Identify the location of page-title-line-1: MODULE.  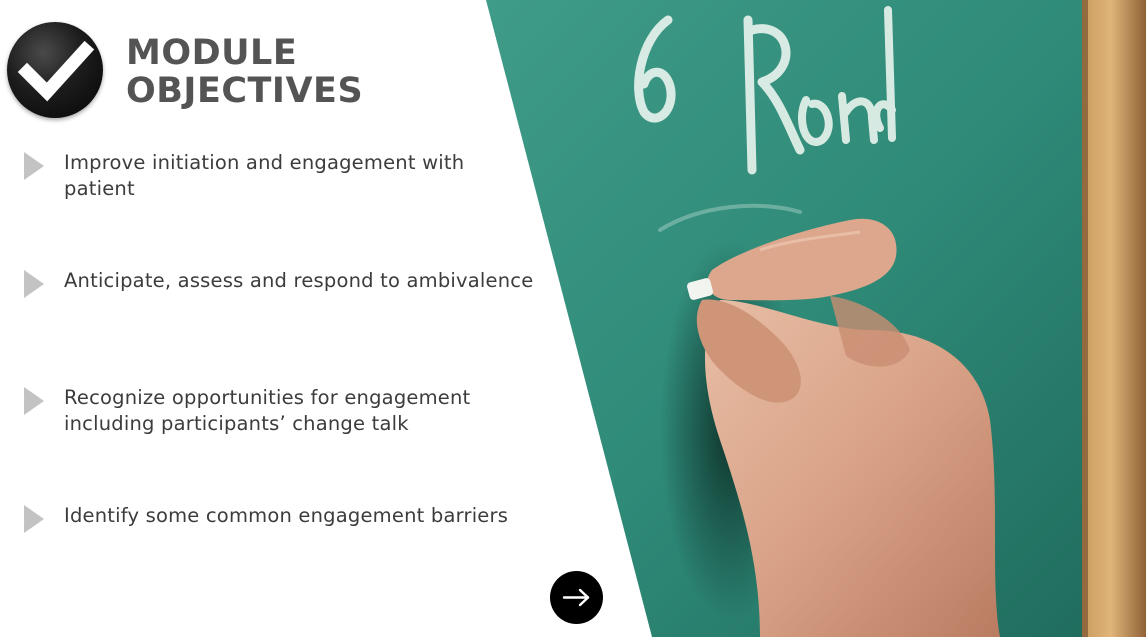
(212, 53).